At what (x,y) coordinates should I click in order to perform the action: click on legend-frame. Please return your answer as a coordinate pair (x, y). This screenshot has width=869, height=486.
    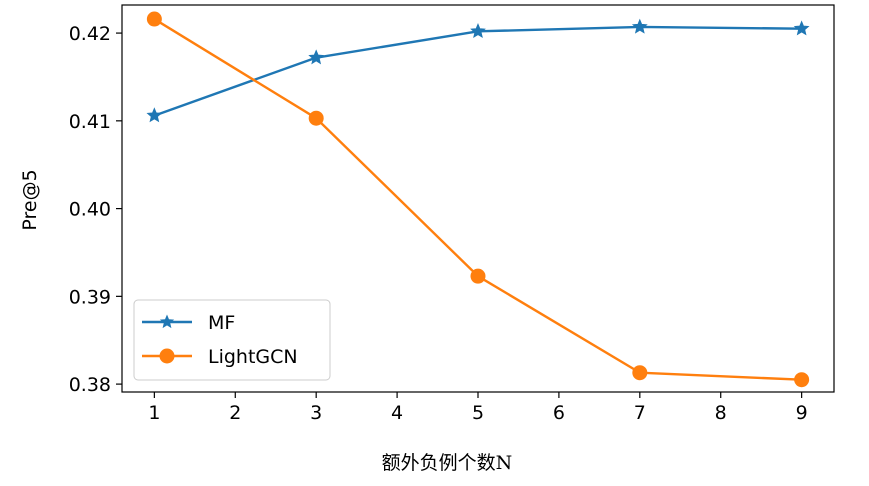
    Looking at the image, I should click on (232, 340).